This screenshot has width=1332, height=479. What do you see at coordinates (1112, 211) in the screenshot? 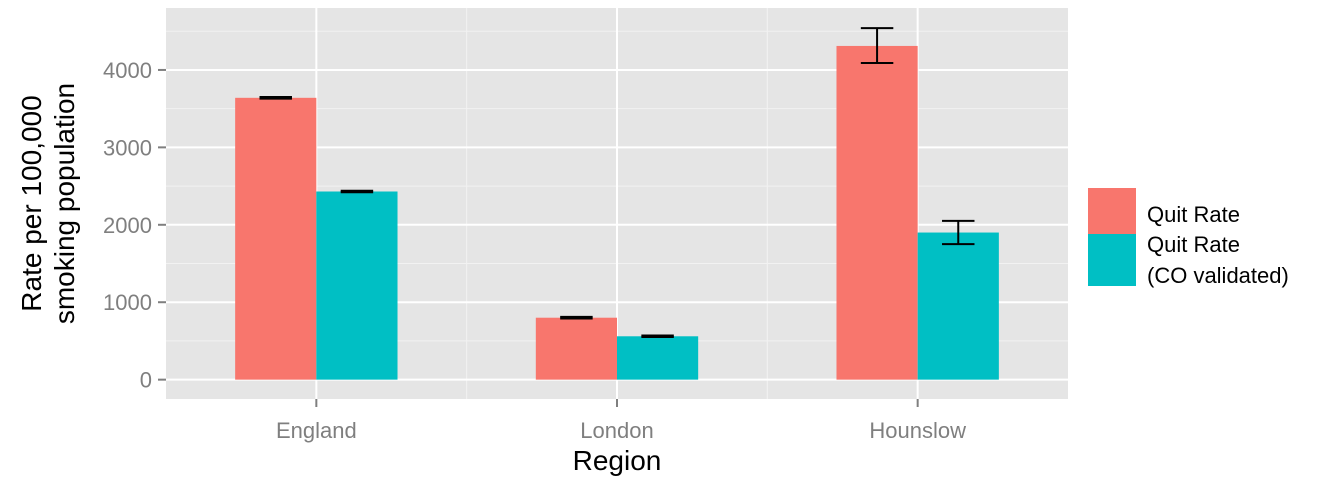
I see `legend-key-quit-rate` at bounding box center [1112, 211].